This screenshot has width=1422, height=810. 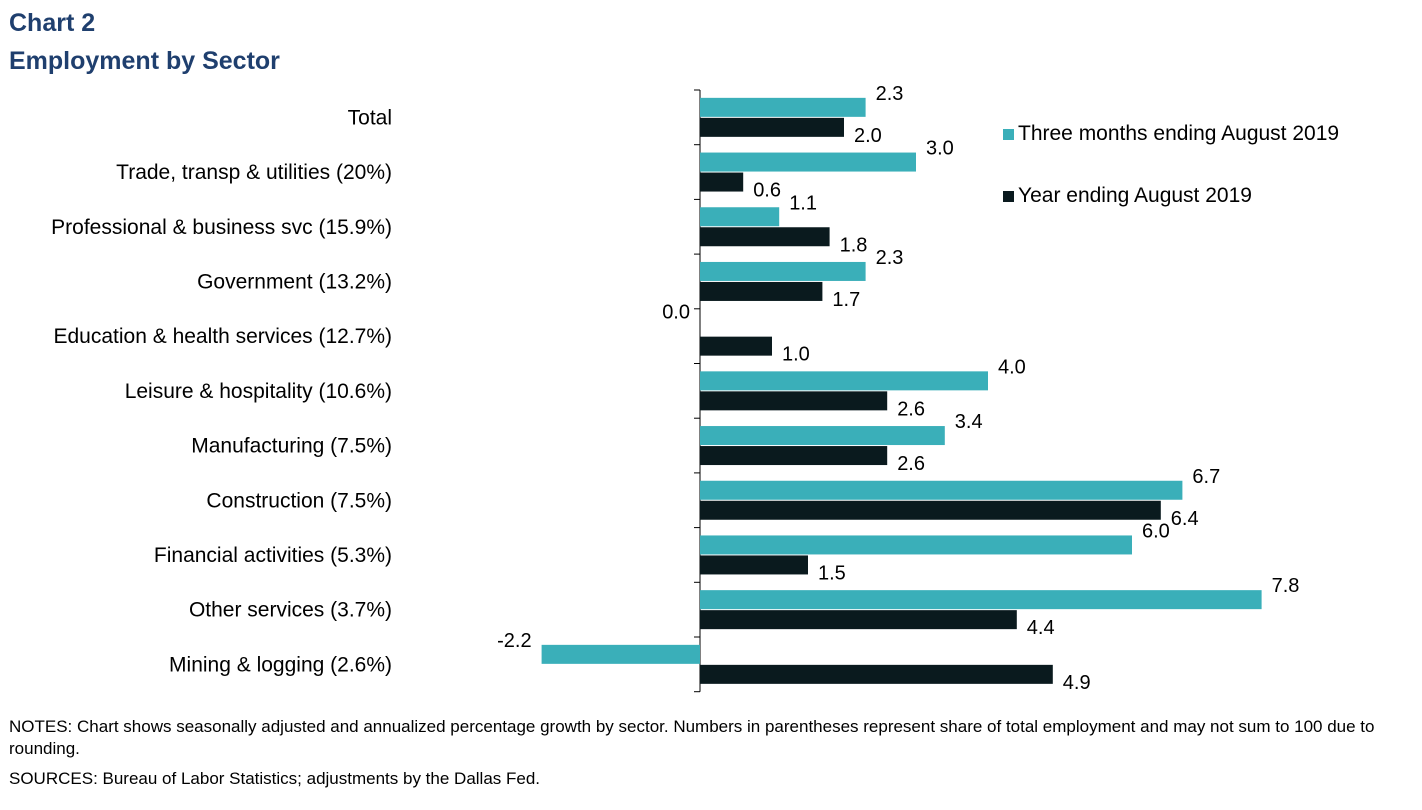 I want to click on data-label: -2.2, so click(x=514, y=641).